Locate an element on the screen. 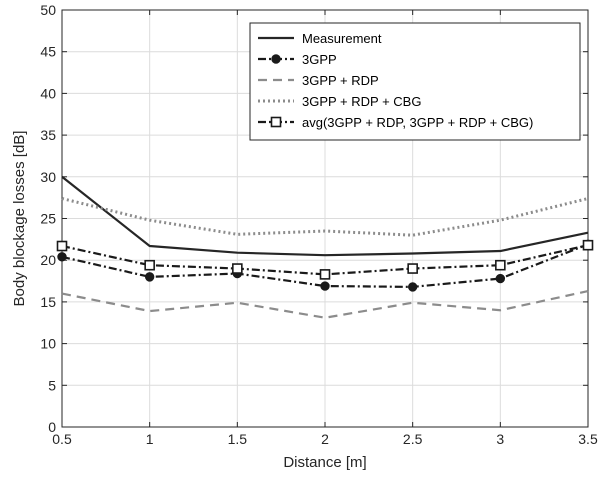 This screenshot has width=610, height=480. x-tick-label: 2 is located at coordinates (325, 439).